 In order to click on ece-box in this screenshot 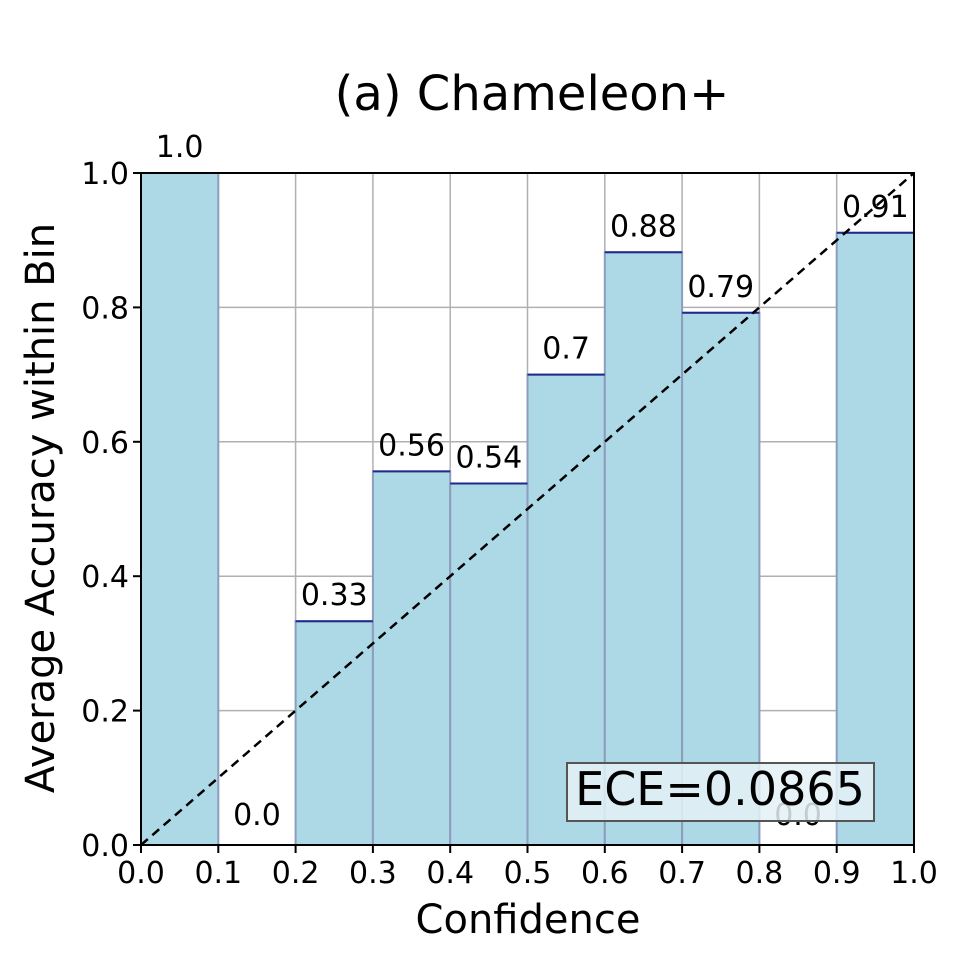, I will do `click(720, 792)`.